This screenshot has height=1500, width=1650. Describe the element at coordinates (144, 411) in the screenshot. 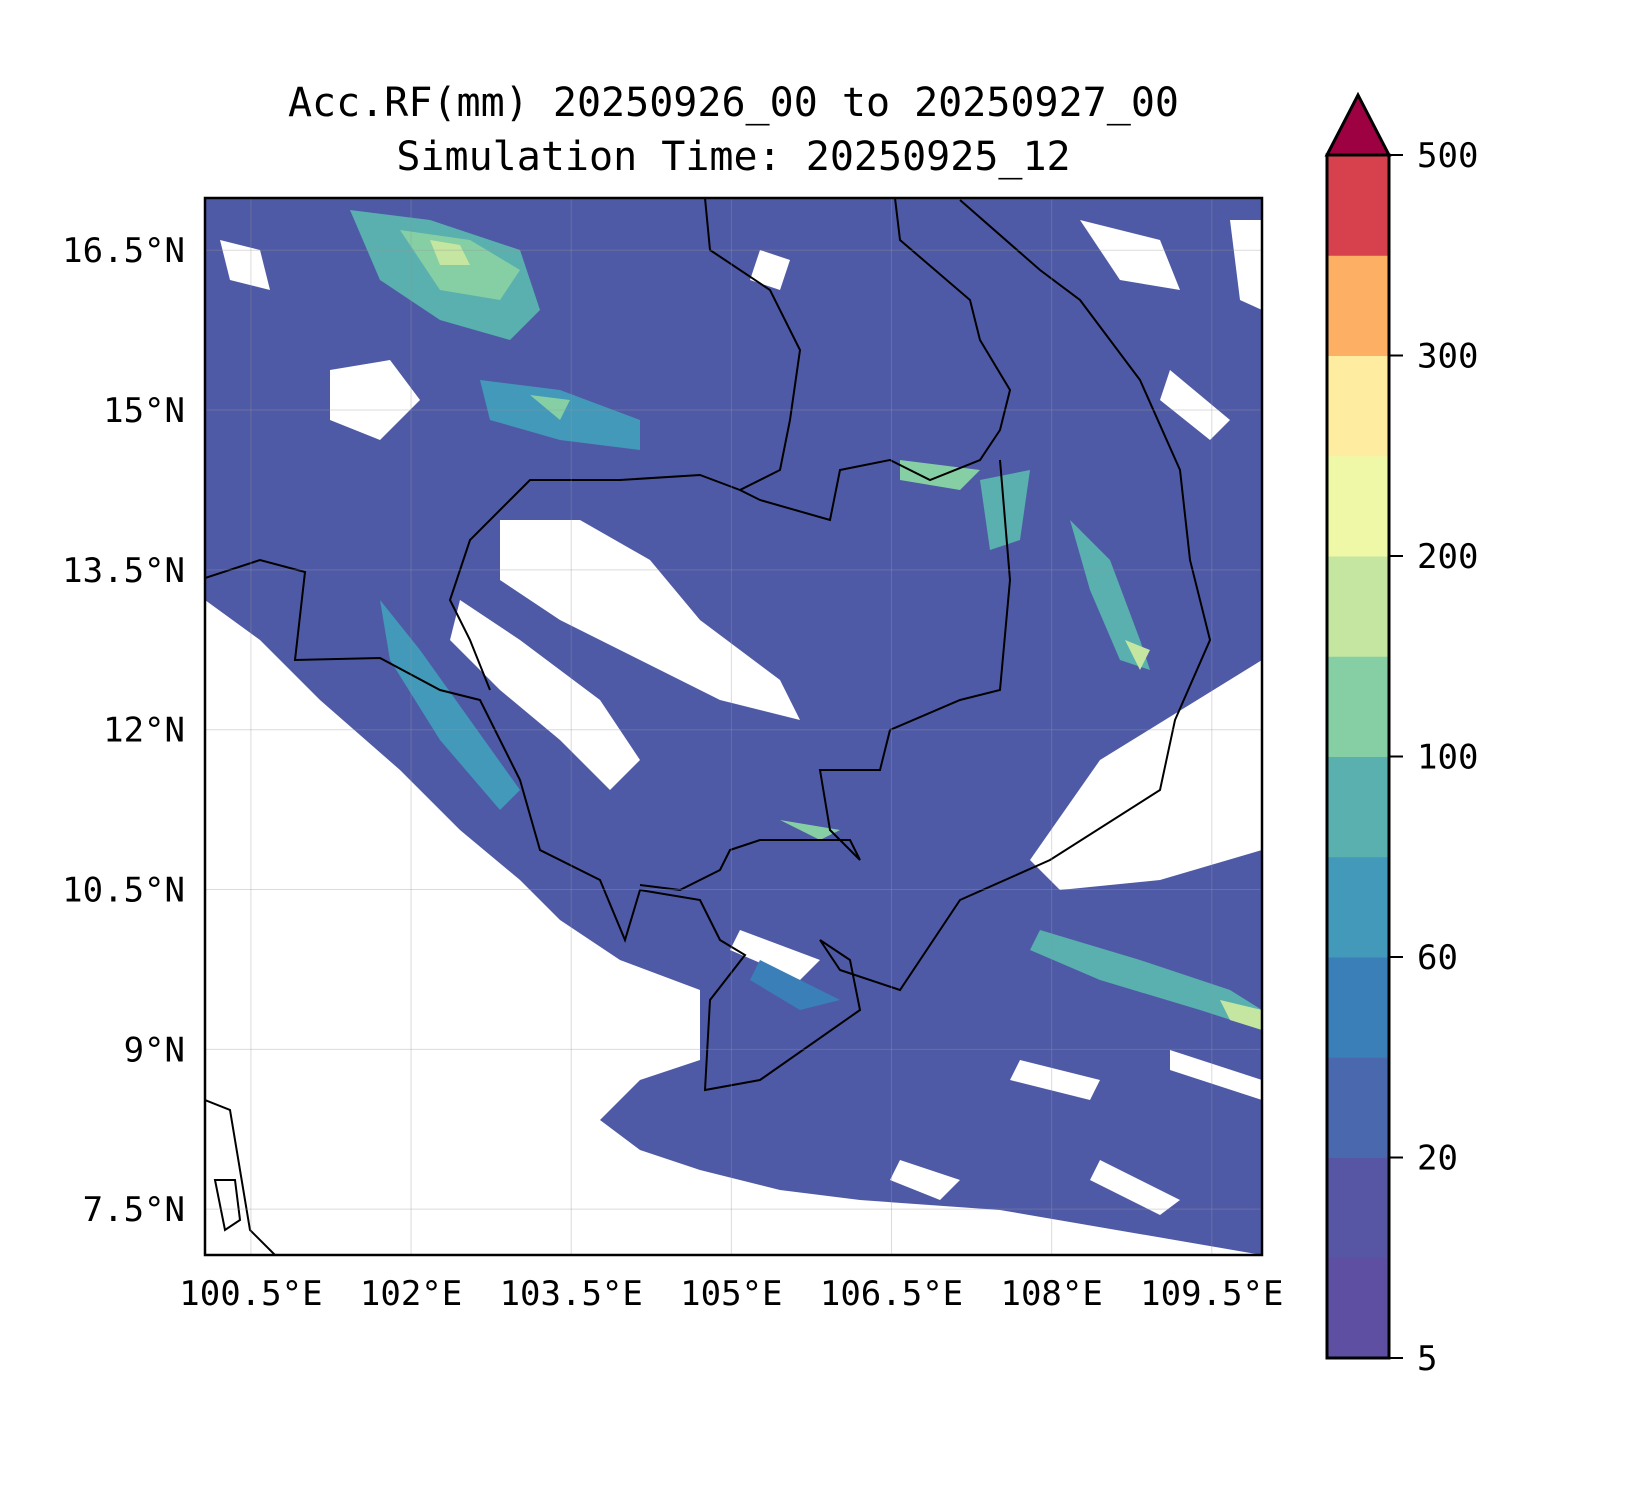

I see `y-tick-label: 15°N` at that location.